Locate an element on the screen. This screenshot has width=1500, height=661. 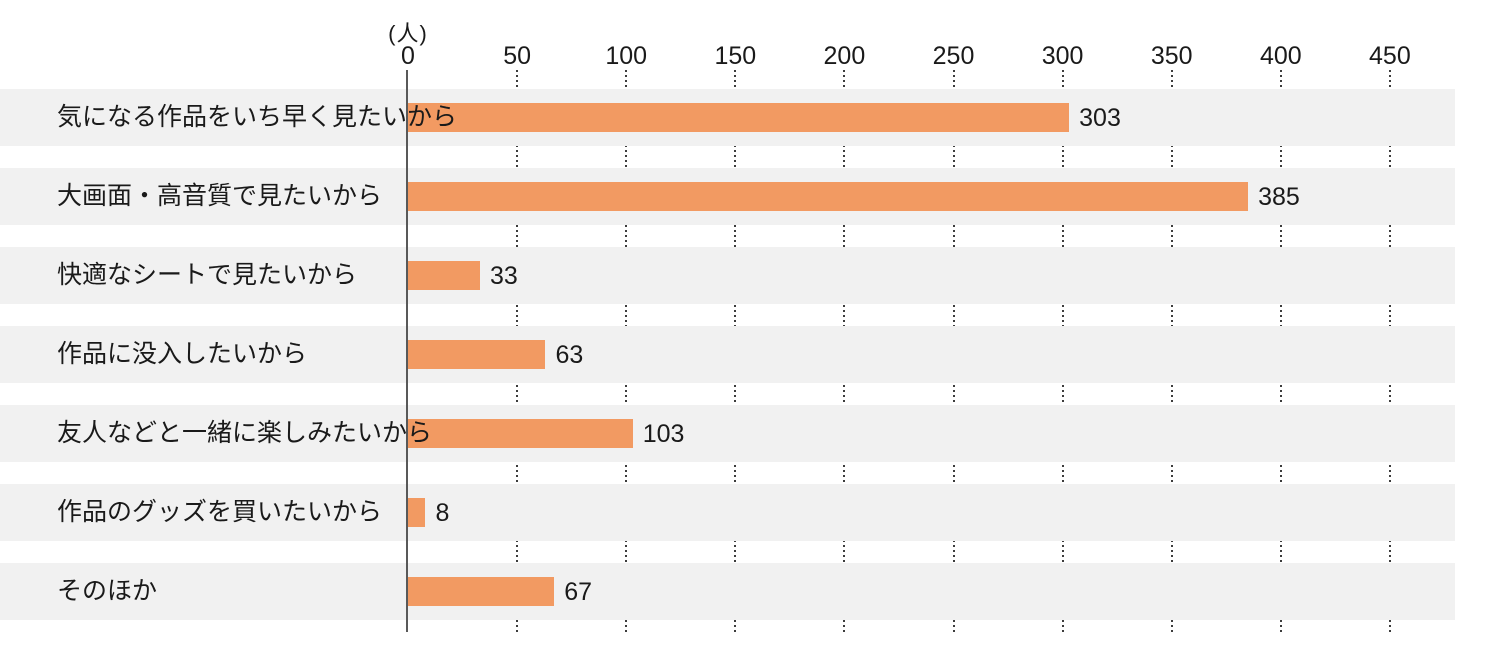
value-label: 63 is located at coordinates (569, 355).